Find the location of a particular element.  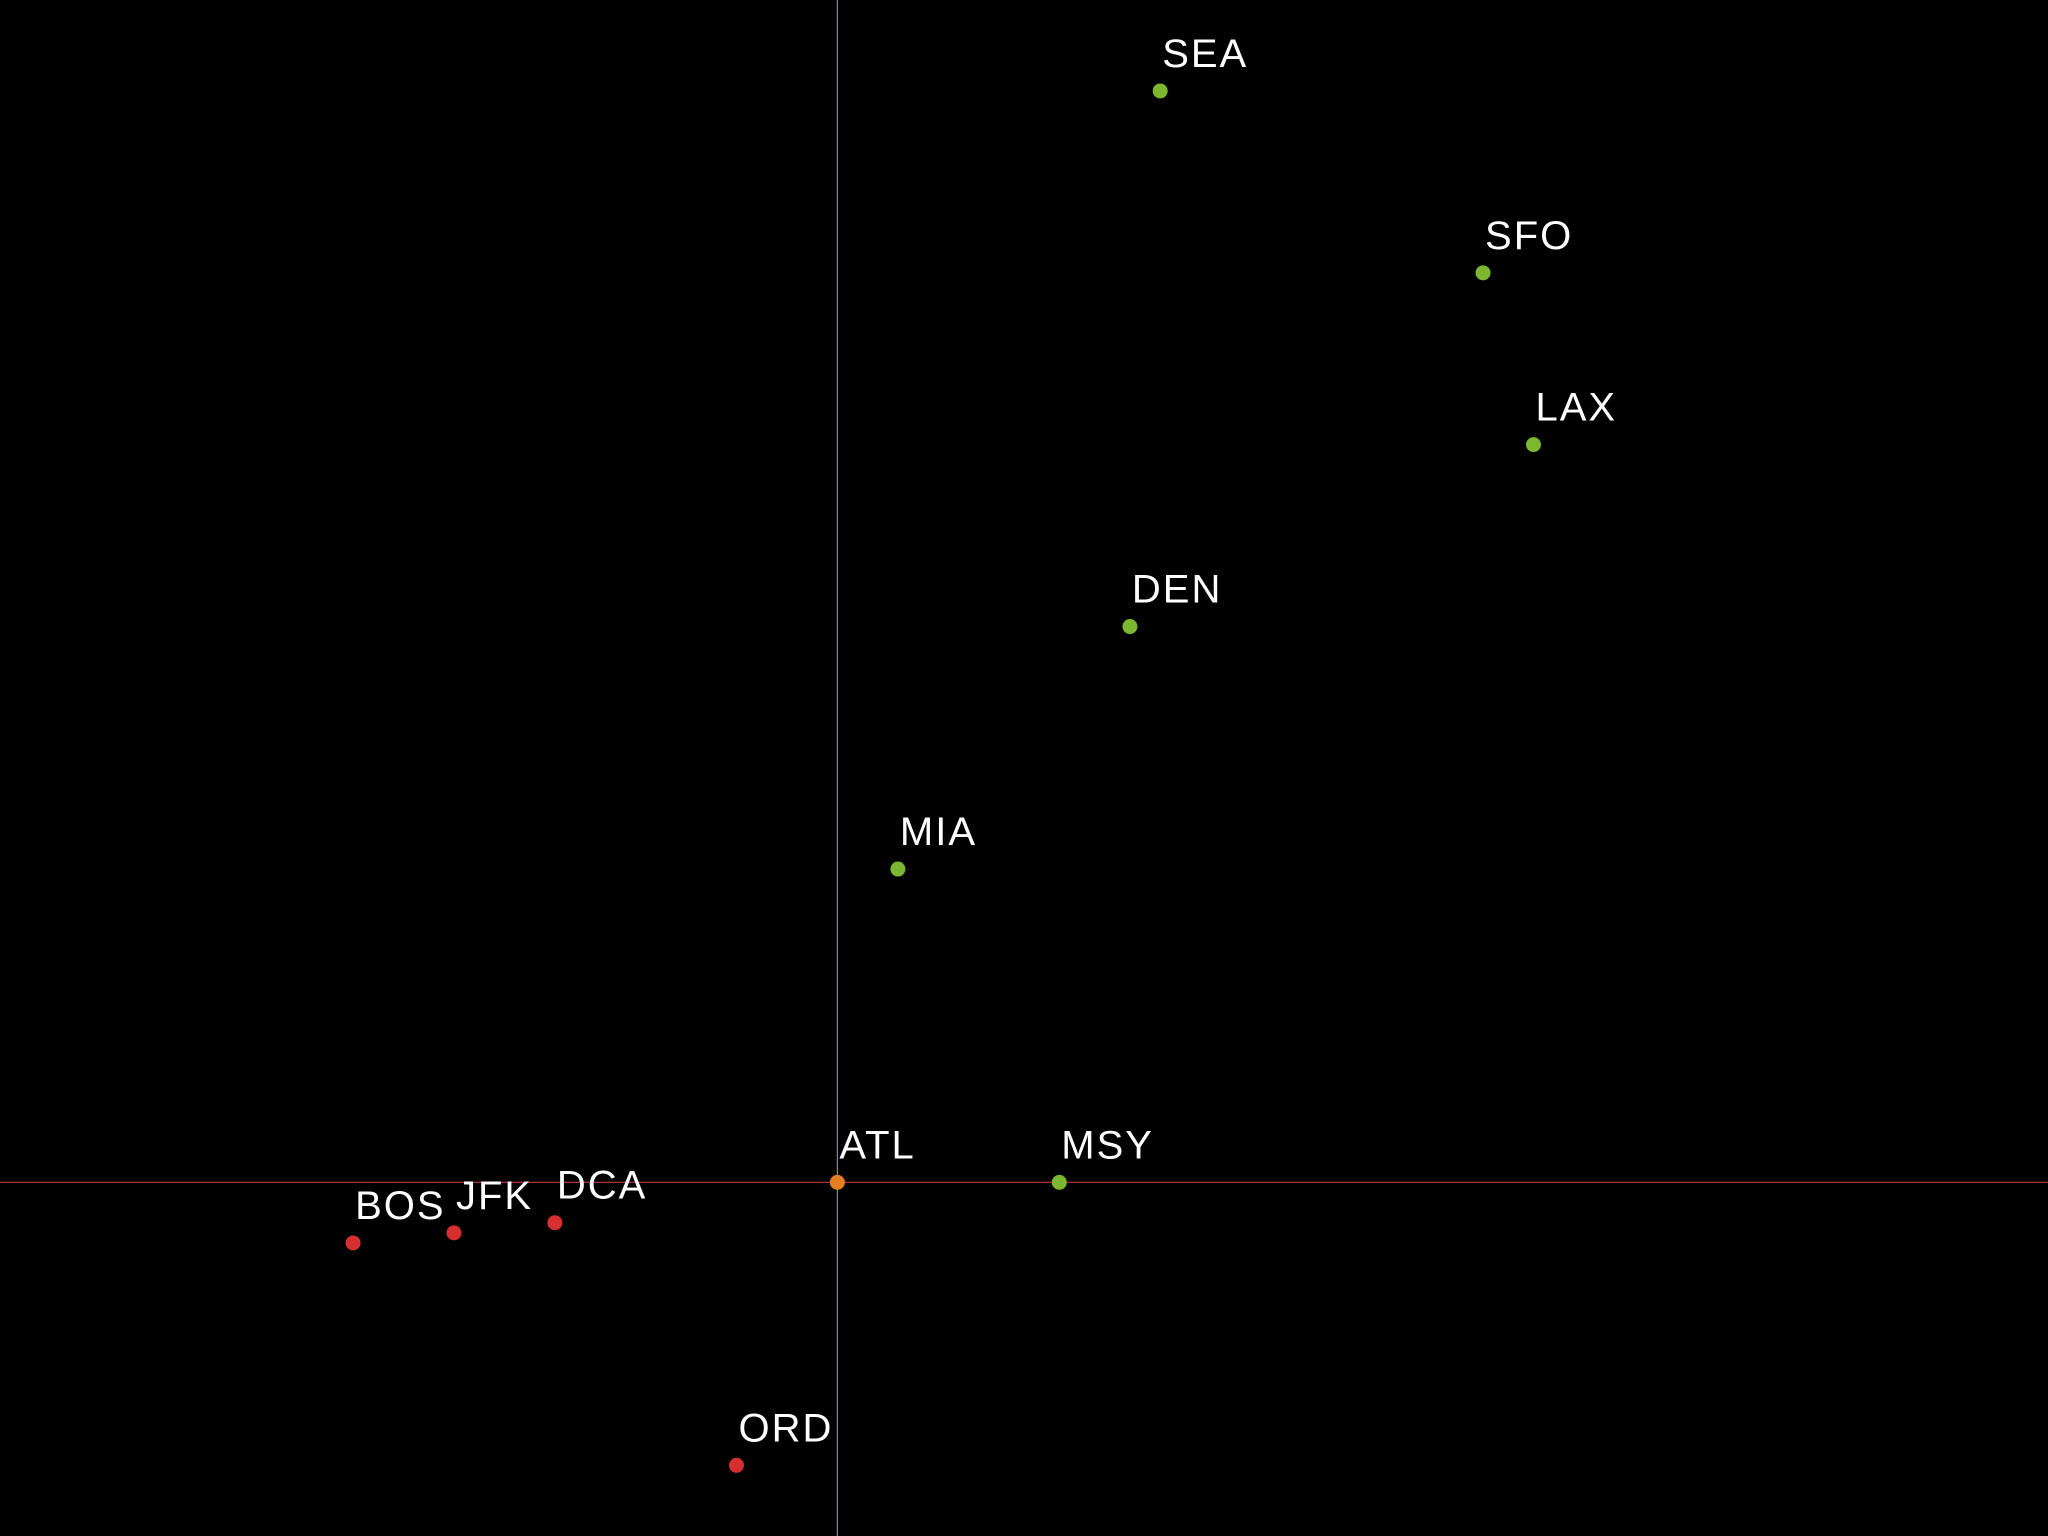

point-label: DEN is located at coordinates (1177, 590).